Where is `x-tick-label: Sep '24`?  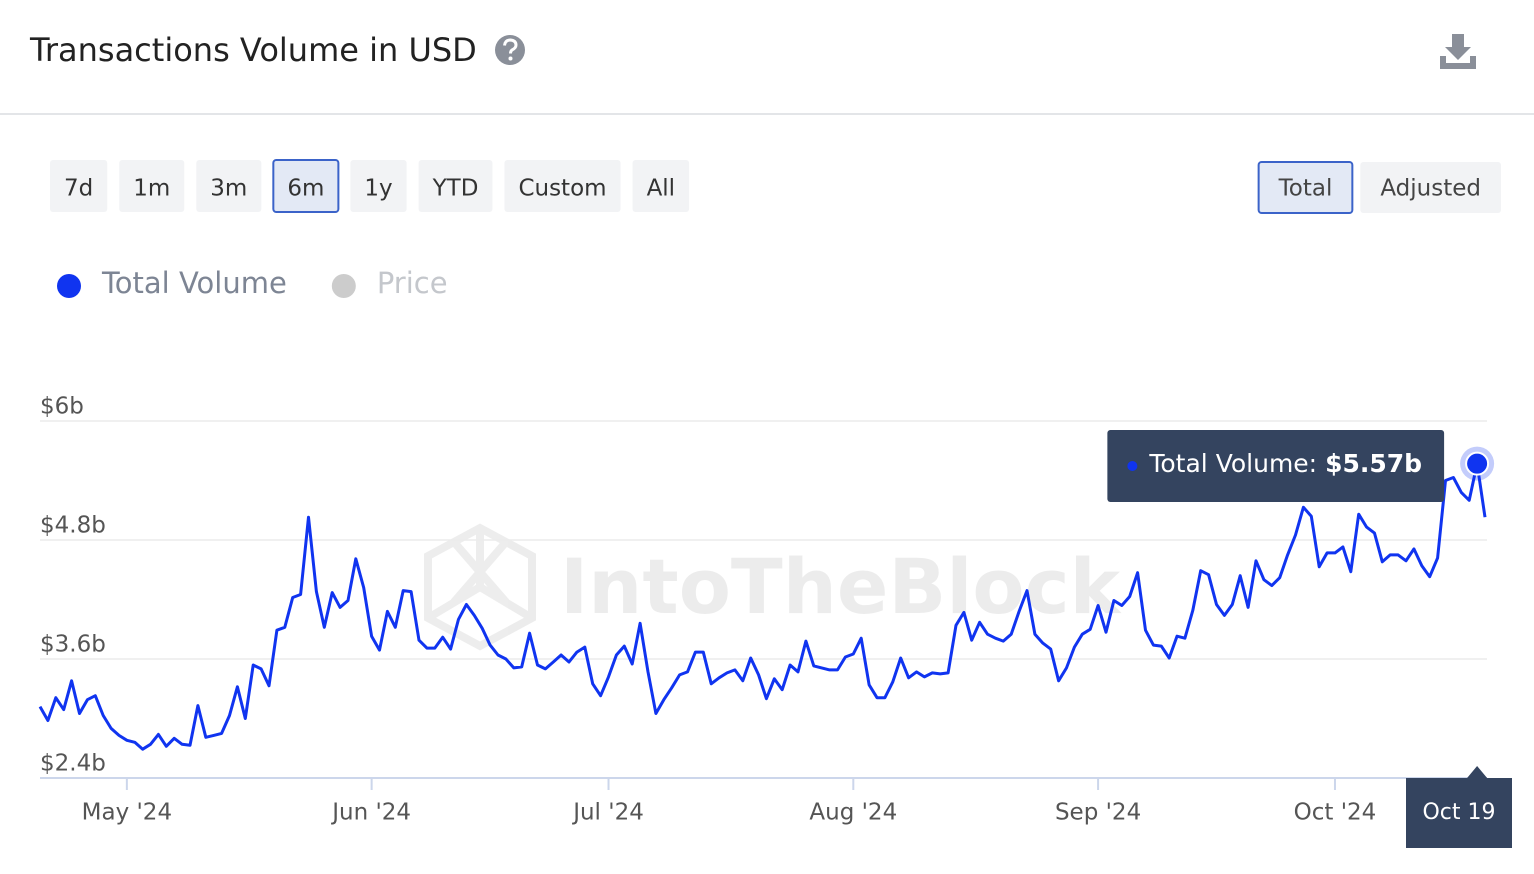 x-tick-label: Sep '24 is located at coordinates (1098, 813).